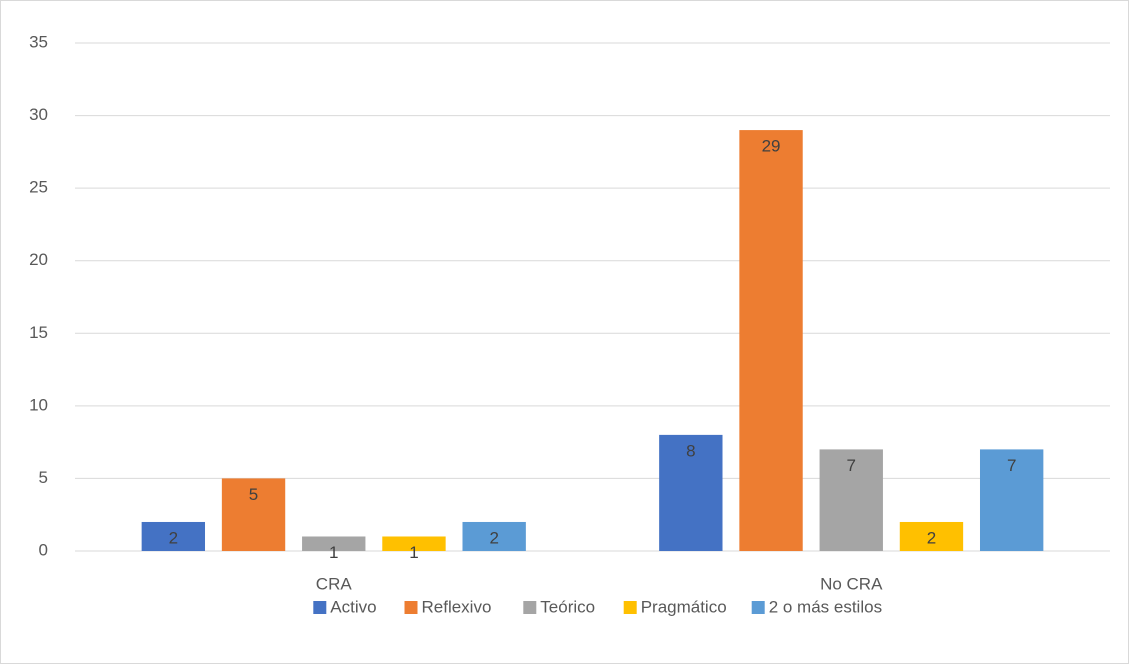 This screenshot has height=671, width=1131. I want to click on legend-label: Teórico, so click(567, 606).